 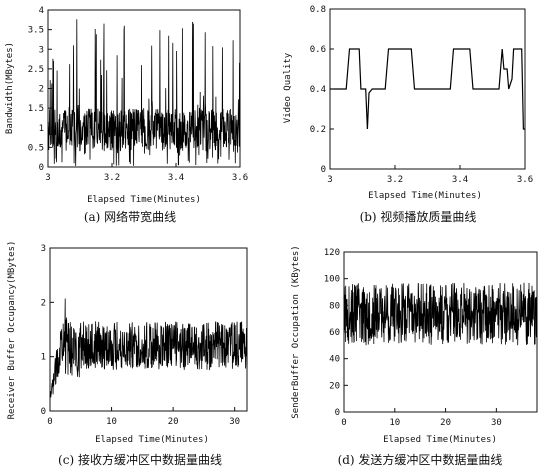 I want to click on y-tick-label: 120, so click(x=332, y=253).